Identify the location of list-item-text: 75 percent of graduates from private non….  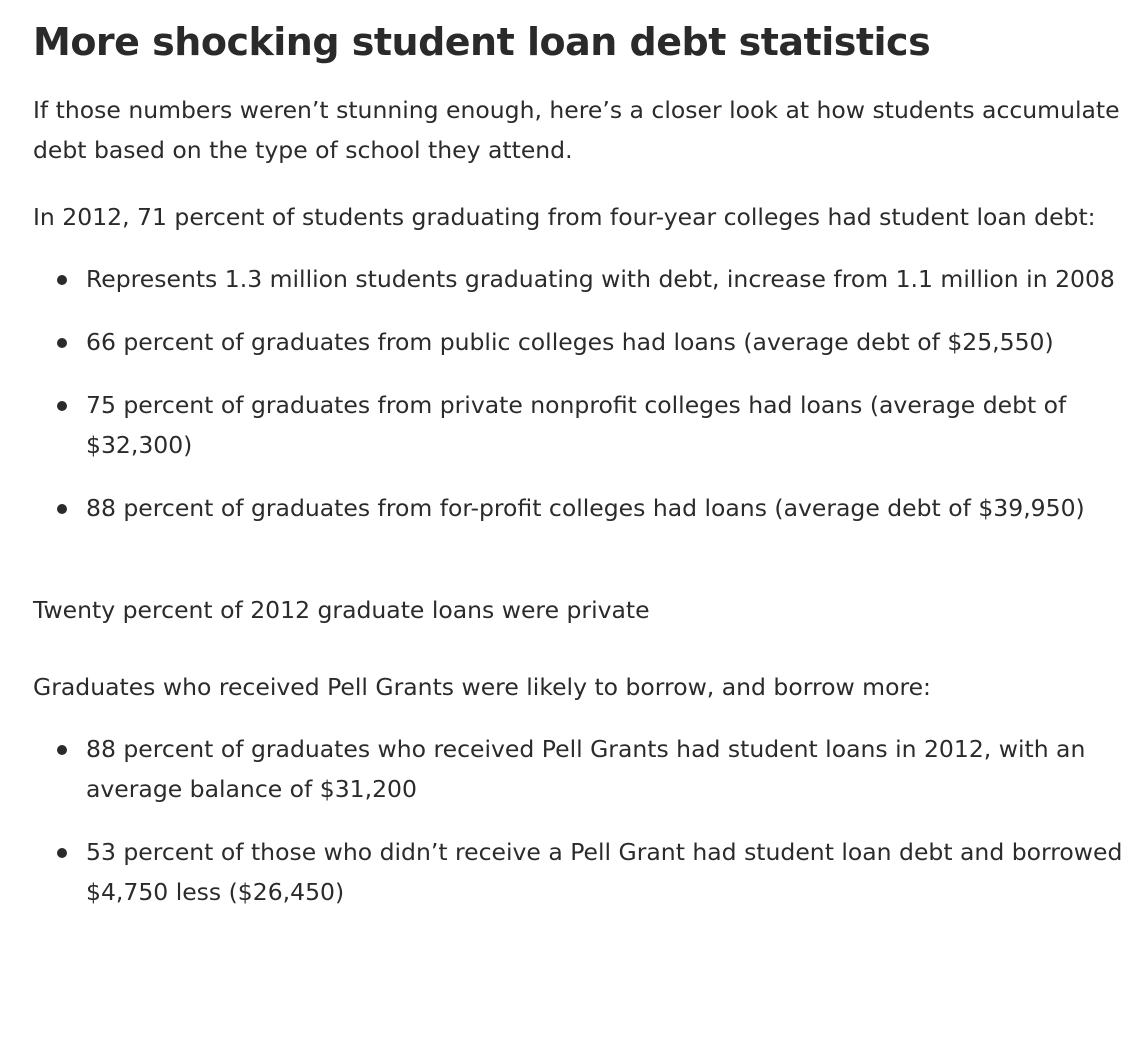
(576, 425).